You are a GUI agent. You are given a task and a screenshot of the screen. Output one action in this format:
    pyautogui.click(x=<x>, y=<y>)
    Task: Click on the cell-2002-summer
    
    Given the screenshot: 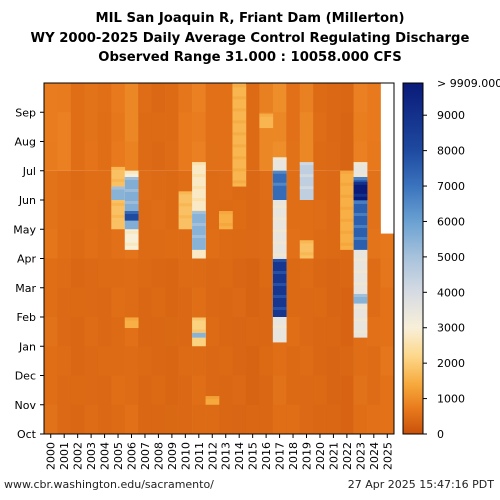 What is the action you would take?
    pyautogui.click(x=77, y=127)
    